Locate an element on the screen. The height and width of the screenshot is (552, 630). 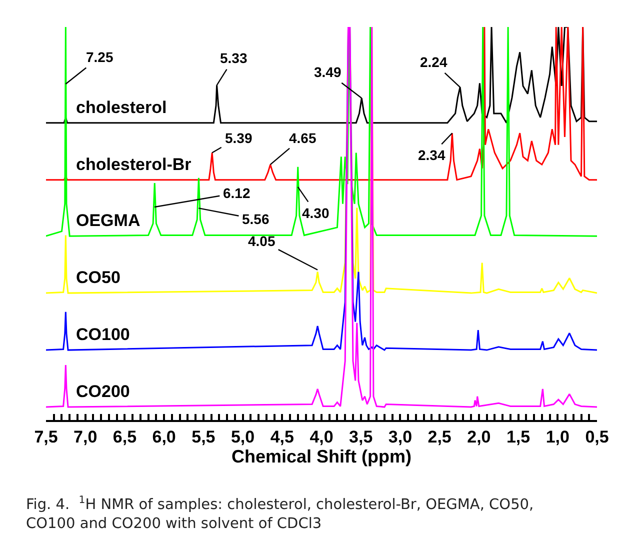
x-tick-label: 2,0 is located at coordinates (479, 436).